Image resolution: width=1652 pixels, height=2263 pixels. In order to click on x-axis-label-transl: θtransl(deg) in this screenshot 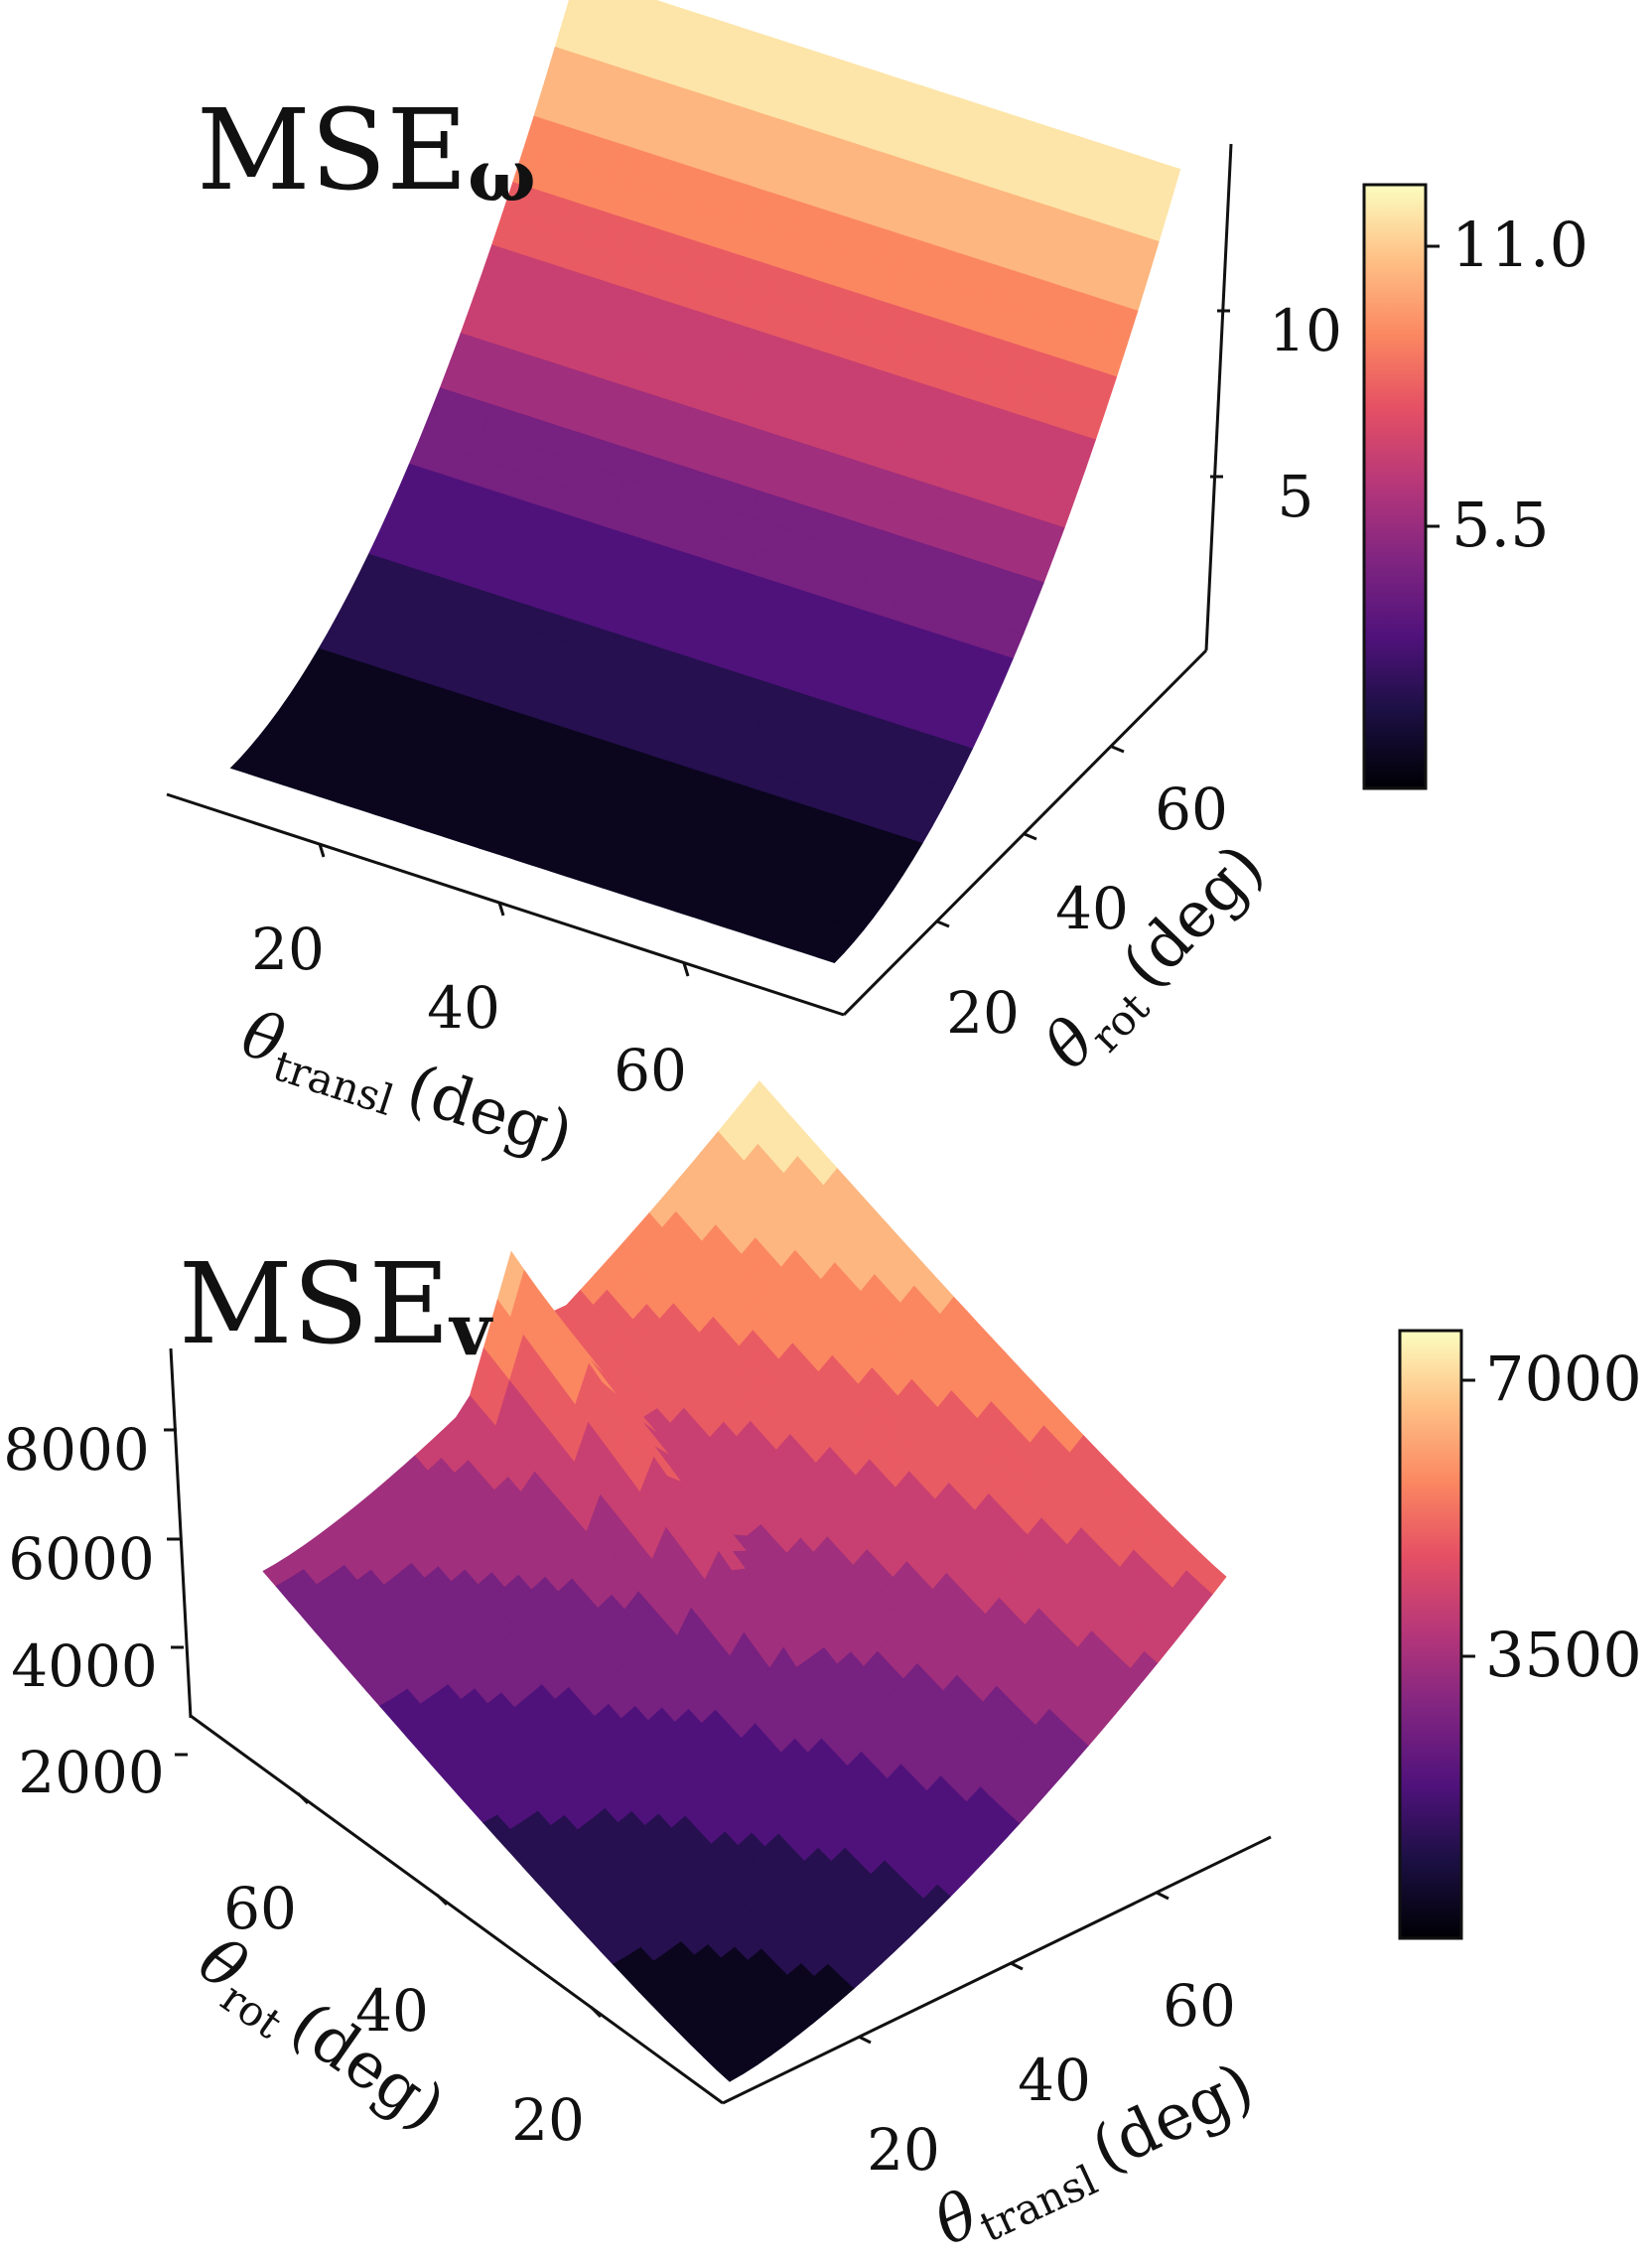, I will do `click(407, 1089)`.